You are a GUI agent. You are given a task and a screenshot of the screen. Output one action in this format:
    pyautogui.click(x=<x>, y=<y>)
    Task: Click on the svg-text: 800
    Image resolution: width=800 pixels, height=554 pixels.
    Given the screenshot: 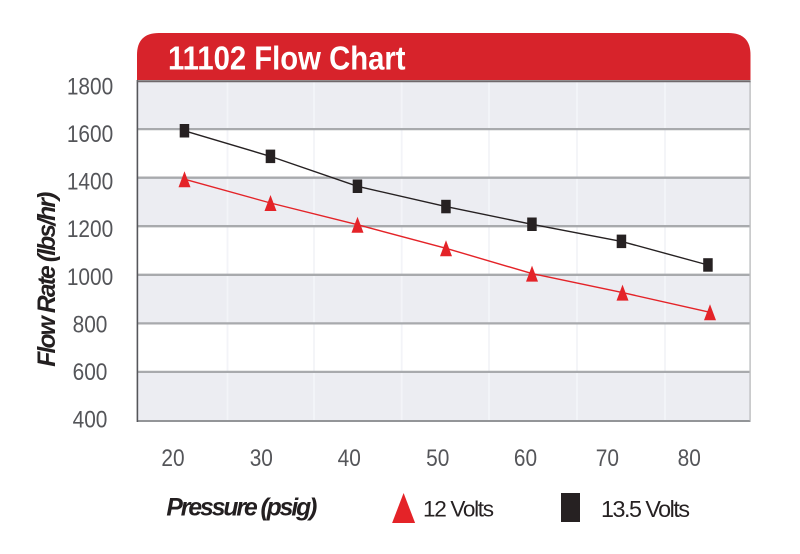 What is the action you would take?
    pyautogui.click(x=90, y=324)
    